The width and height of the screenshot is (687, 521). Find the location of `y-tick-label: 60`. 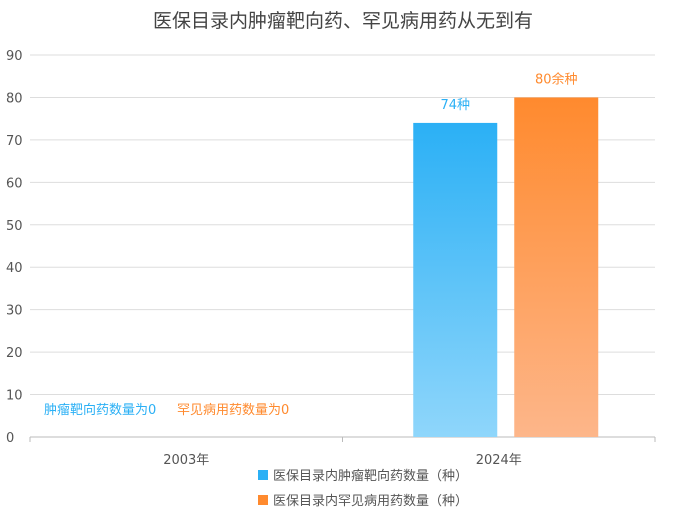

y-tick-label: 60 is located at coordinates (14, 183).